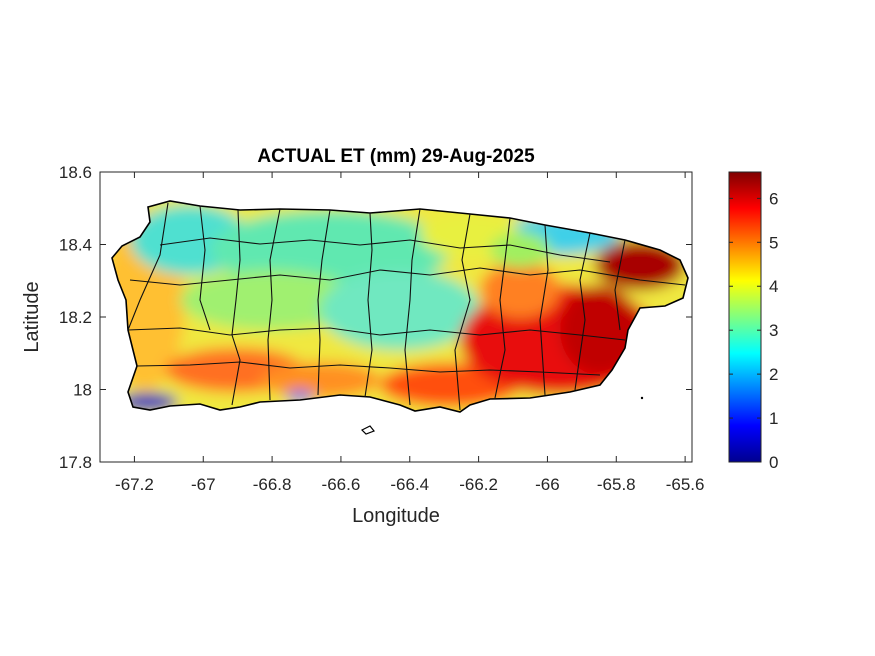 This screenshot has width=875, height=656. Describe the element at coordinates (773, 330) in the screenshot. I see `colorbar-tick-label: 3` at that location.